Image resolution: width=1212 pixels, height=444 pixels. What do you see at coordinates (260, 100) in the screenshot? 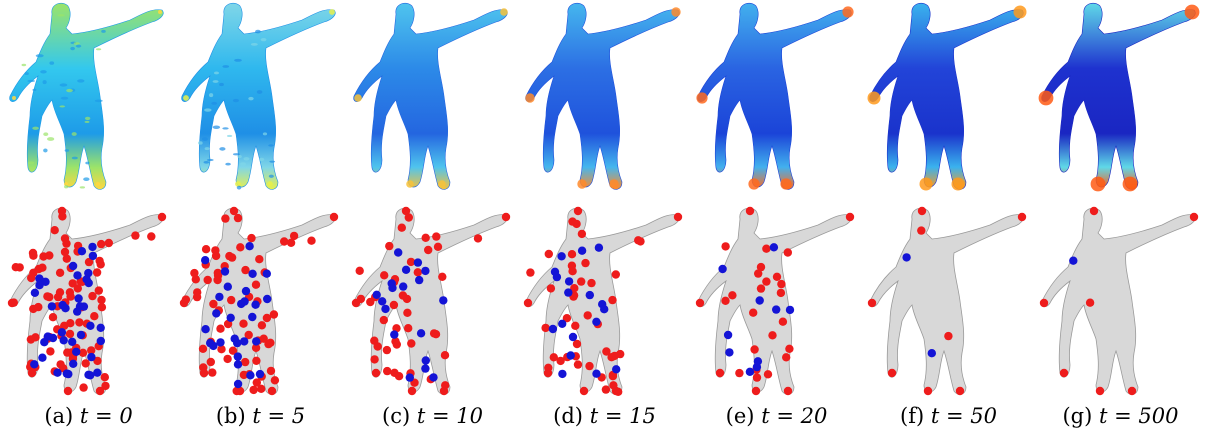
I see `colormap-render` at bounding box center [260, 100].